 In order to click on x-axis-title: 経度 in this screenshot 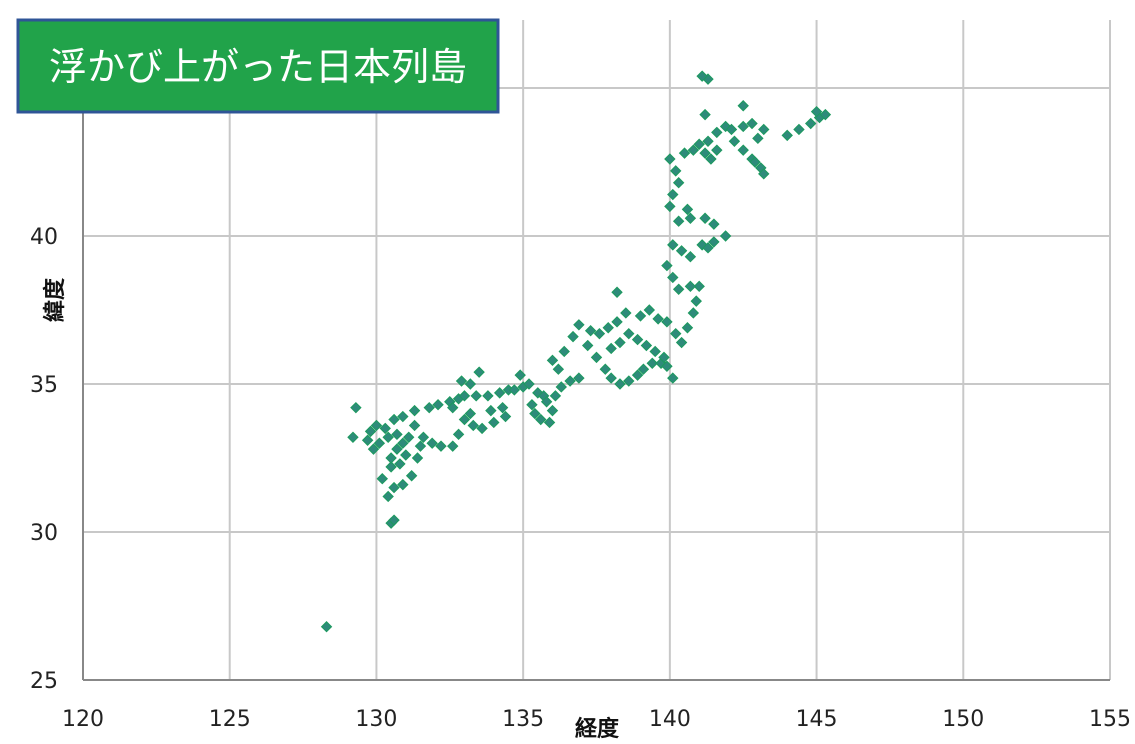, I will do `click(597, 729)`.